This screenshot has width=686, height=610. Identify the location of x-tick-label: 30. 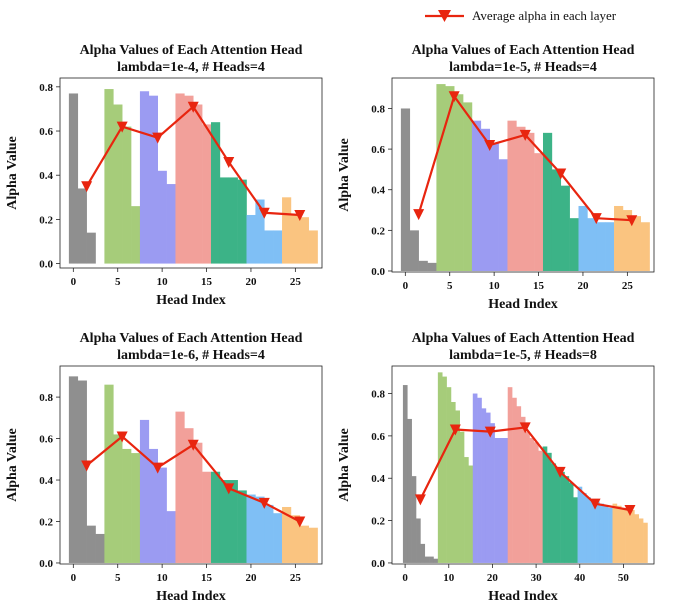
(537, 578).